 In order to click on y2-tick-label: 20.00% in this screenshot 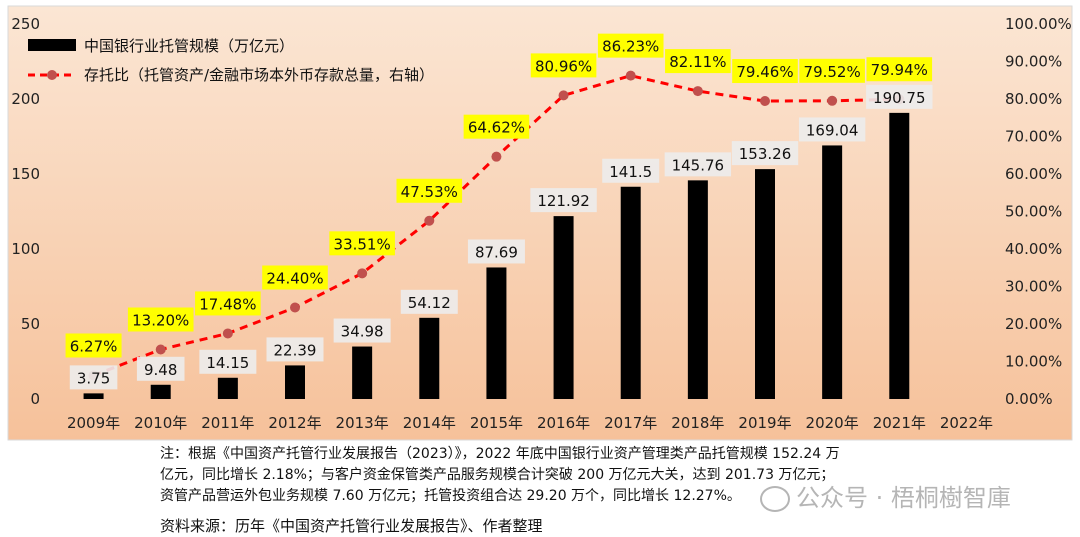, I will do `click(1033, 324)`.